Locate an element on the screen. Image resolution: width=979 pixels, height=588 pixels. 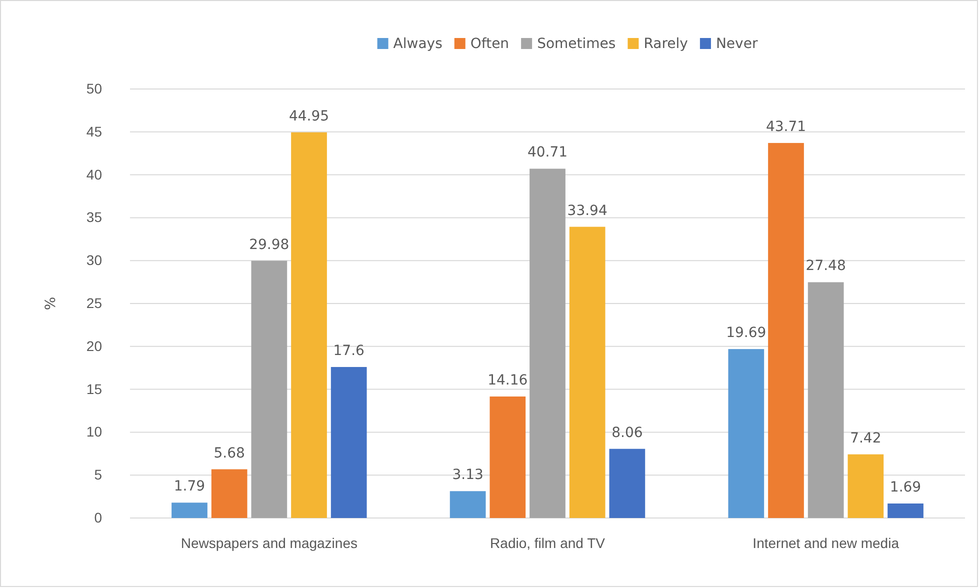
legend-label: Sometimes is located at coordinates (576, 44).